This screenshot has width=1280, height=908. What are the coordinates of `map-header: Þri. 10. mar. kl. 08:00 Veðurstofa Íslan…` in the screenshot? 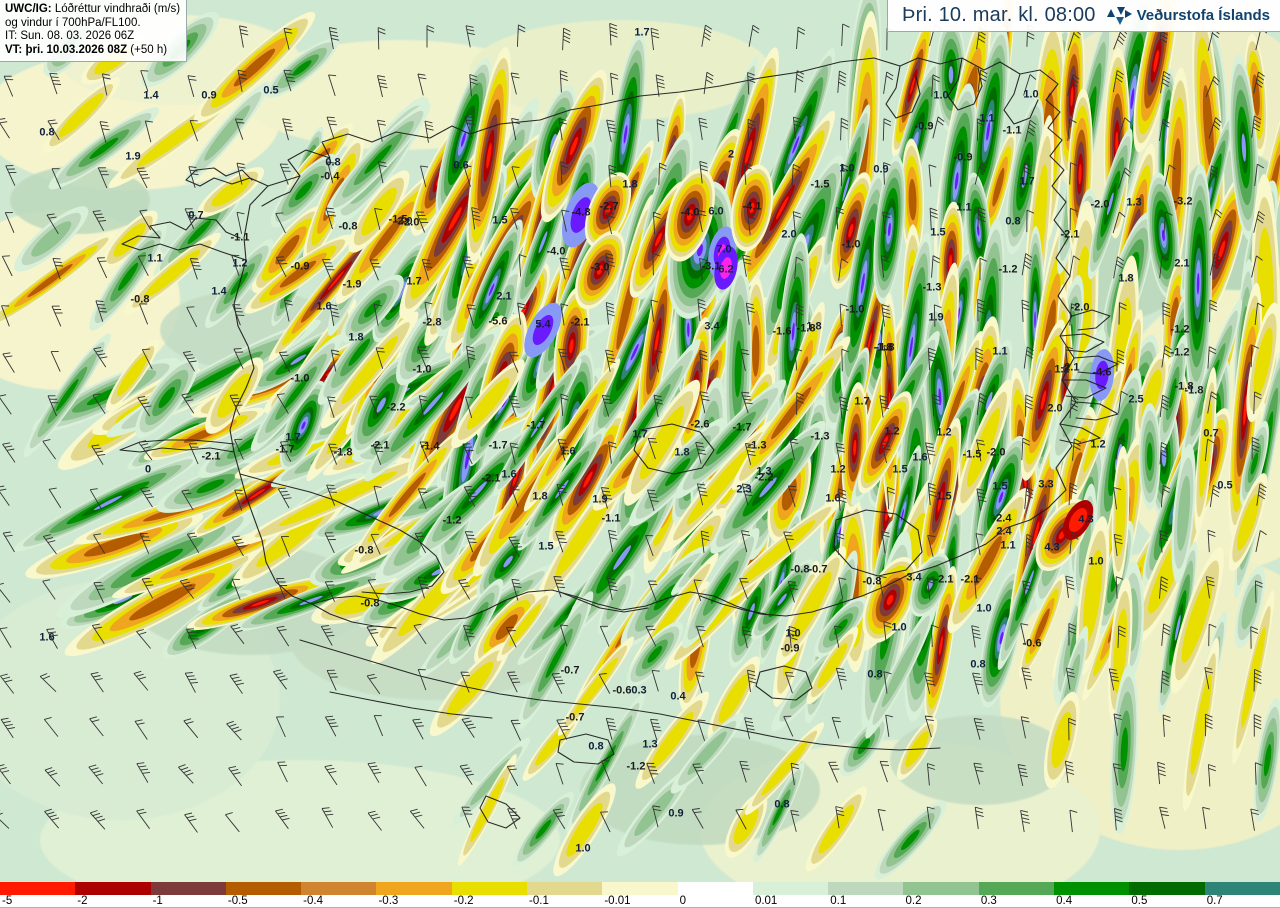 It's located at (1083, 16).